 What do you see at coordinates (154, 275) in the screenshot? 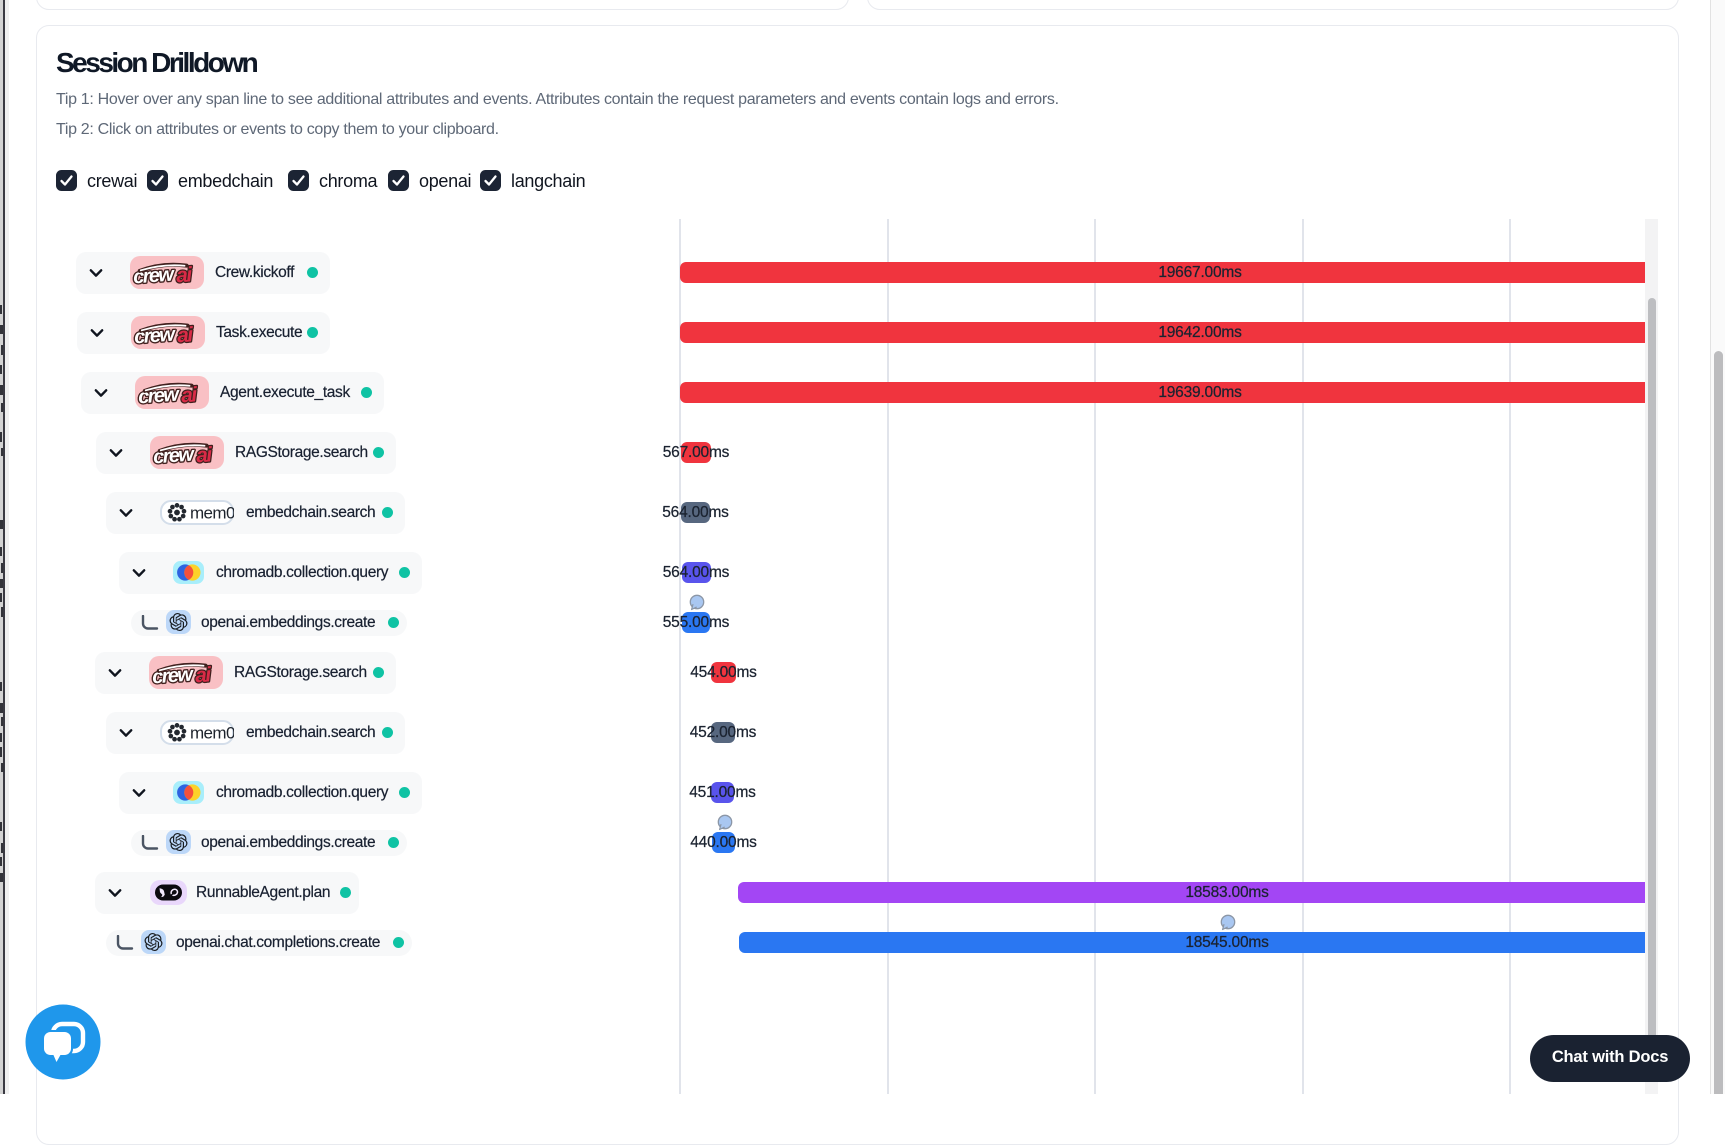
I see `svg-text: crew` at bounding box center [154, 275].